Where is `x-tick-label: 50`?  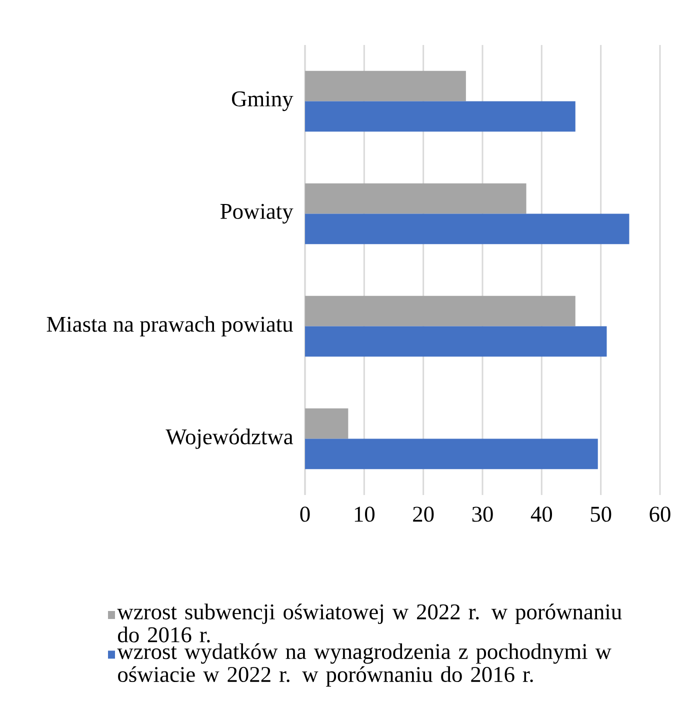 x-tick-label: 50 is located at coordinates (601, 514).